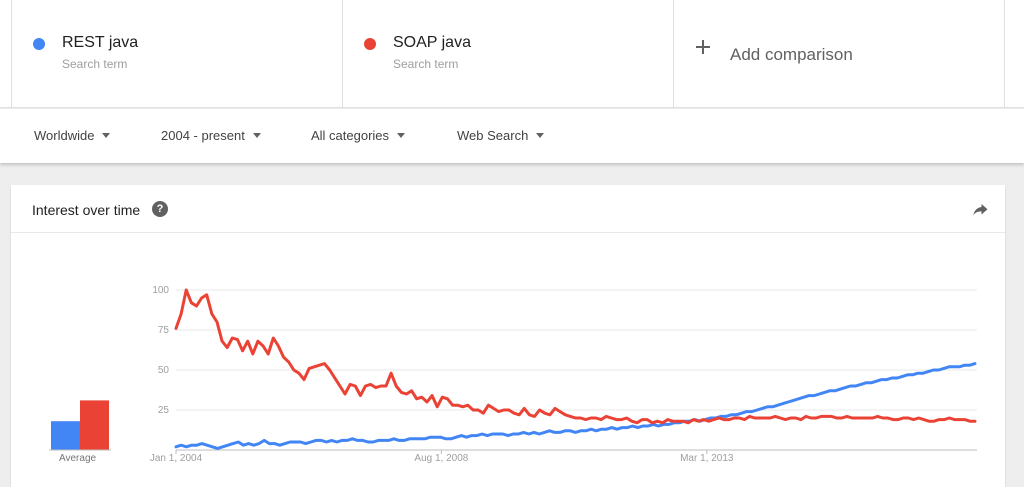  Describe the element at coordinates (980, 210) in the screenshot. I see `share-icon` at that location.